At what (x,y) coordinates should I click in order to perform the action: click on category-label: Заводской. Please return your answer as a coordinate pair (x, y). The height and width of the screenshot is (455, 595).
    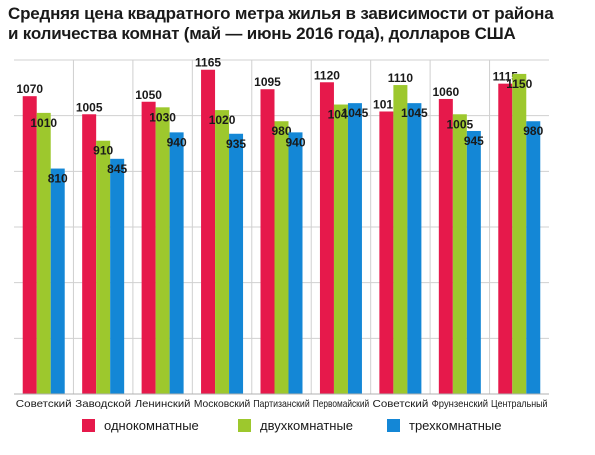
    Looking at the image, I should click on (103, 404).